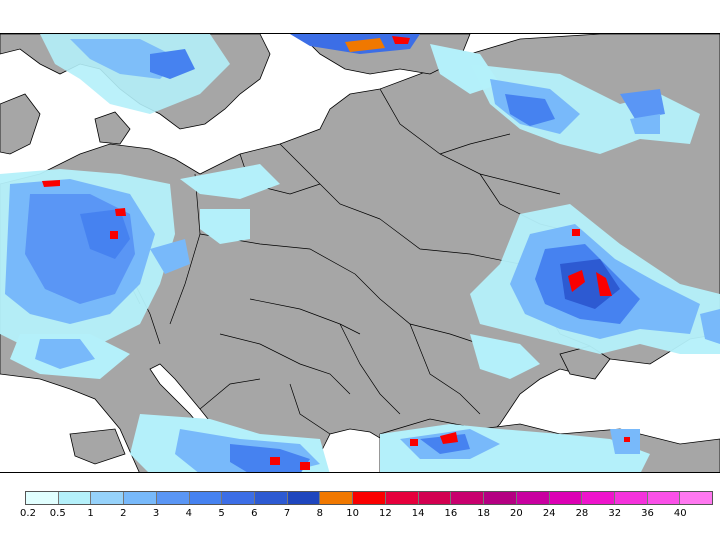 This screenshot has height=540, width=720. Describe the element at coordinates (418, 513) in the screenshot. I see `legend-label: 14` at that location.